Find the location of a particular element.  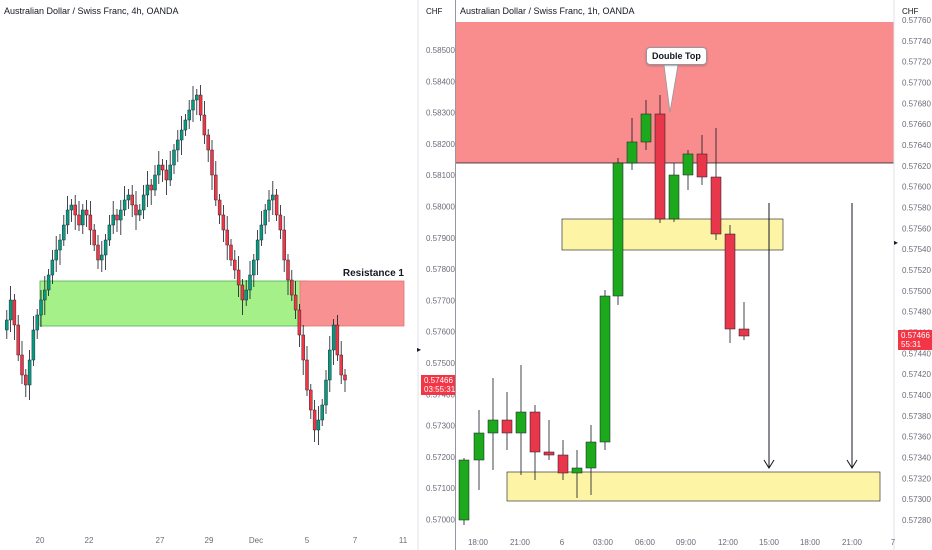

price-axis-label: 0.57720 is located at coordinates (916, 62).